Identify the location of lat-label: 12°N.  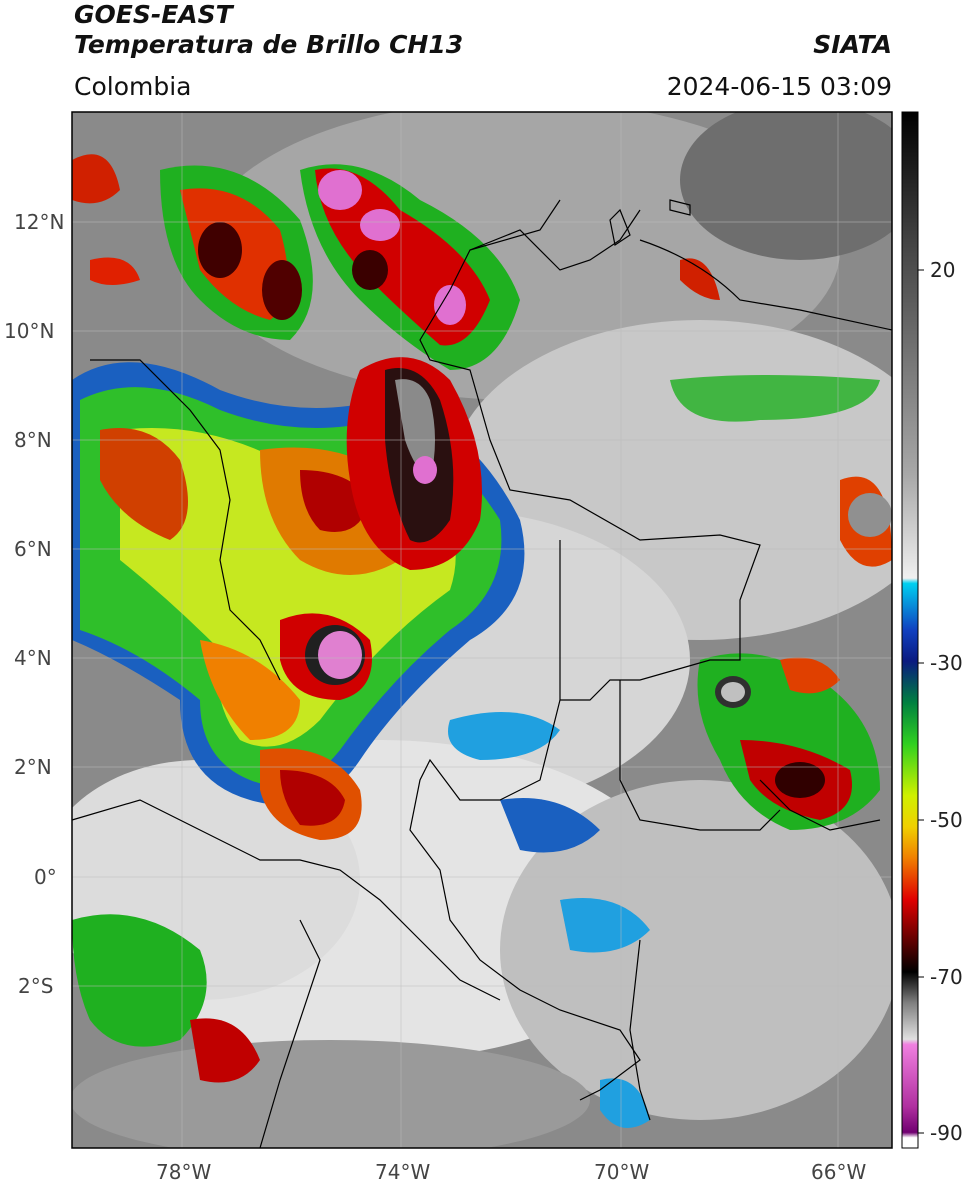
(39, 222).